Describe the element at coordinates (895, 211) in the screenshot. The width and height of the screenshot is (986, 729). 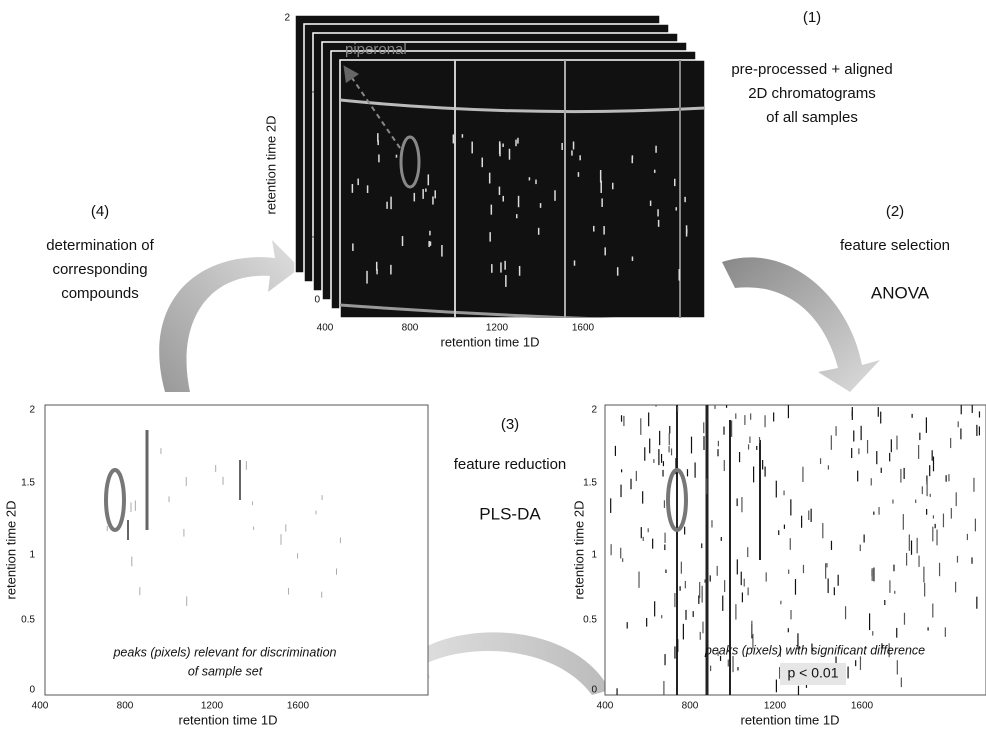
I see `step-number: (2)` at that location.